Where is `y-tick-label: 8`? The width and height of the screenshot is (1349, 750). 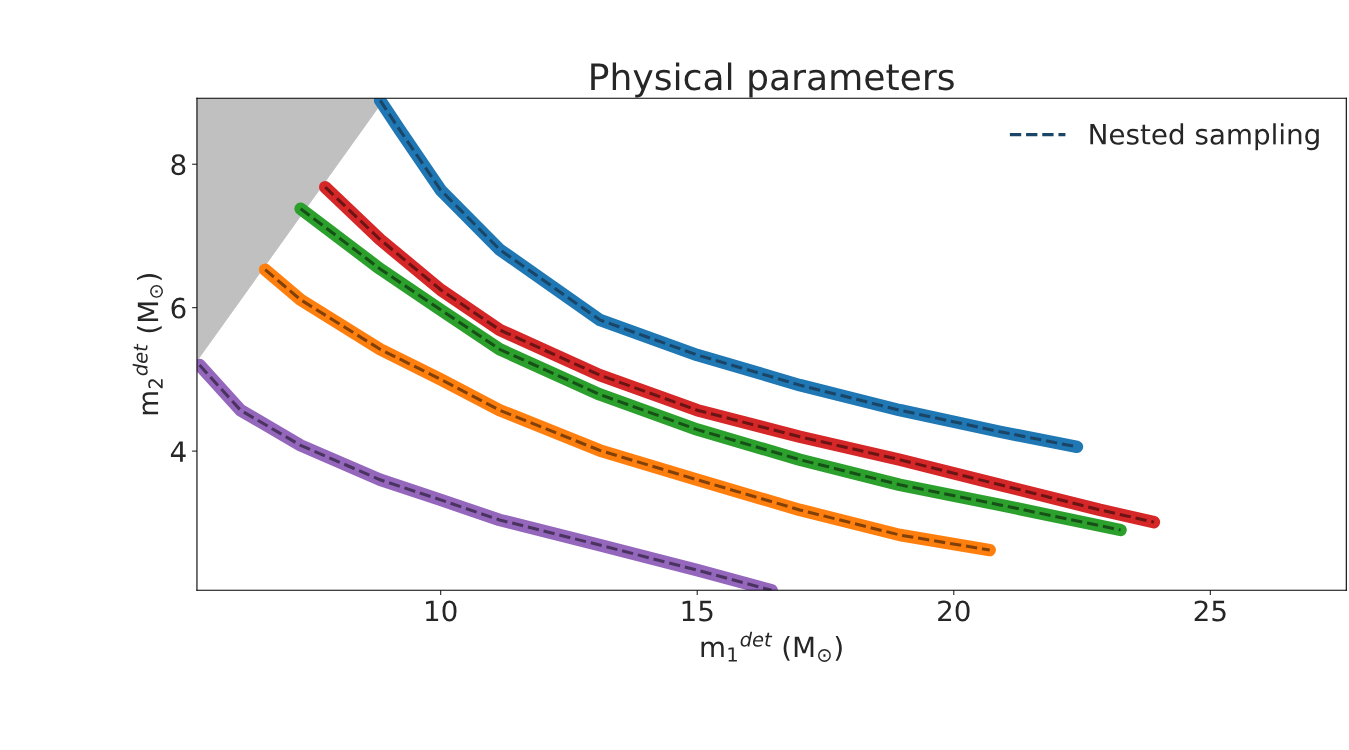 y-tick-label: 8 is located at coordinates (178, 165).